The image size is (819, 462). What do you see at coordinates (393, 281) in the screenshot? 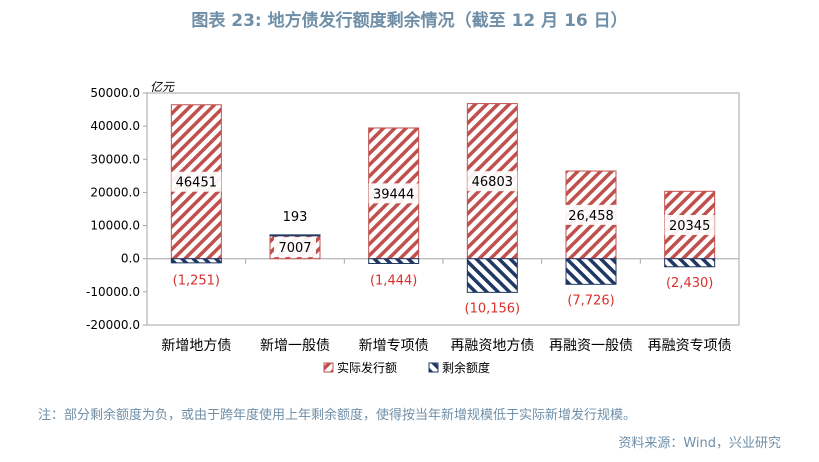
I see `data-label-remaining: (1,444)` at bounding box center [393, 281].